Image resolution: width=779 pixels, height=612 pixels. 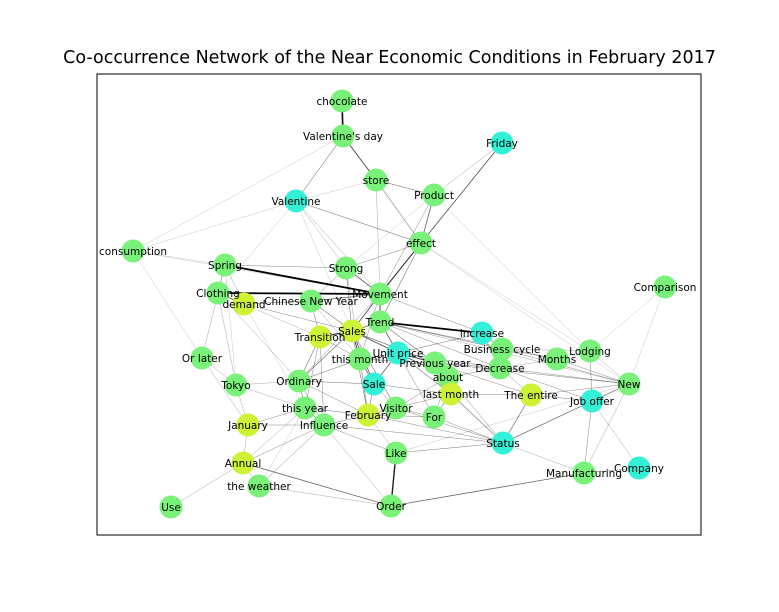 I want to click on node-product, so click(x=434, y=195).